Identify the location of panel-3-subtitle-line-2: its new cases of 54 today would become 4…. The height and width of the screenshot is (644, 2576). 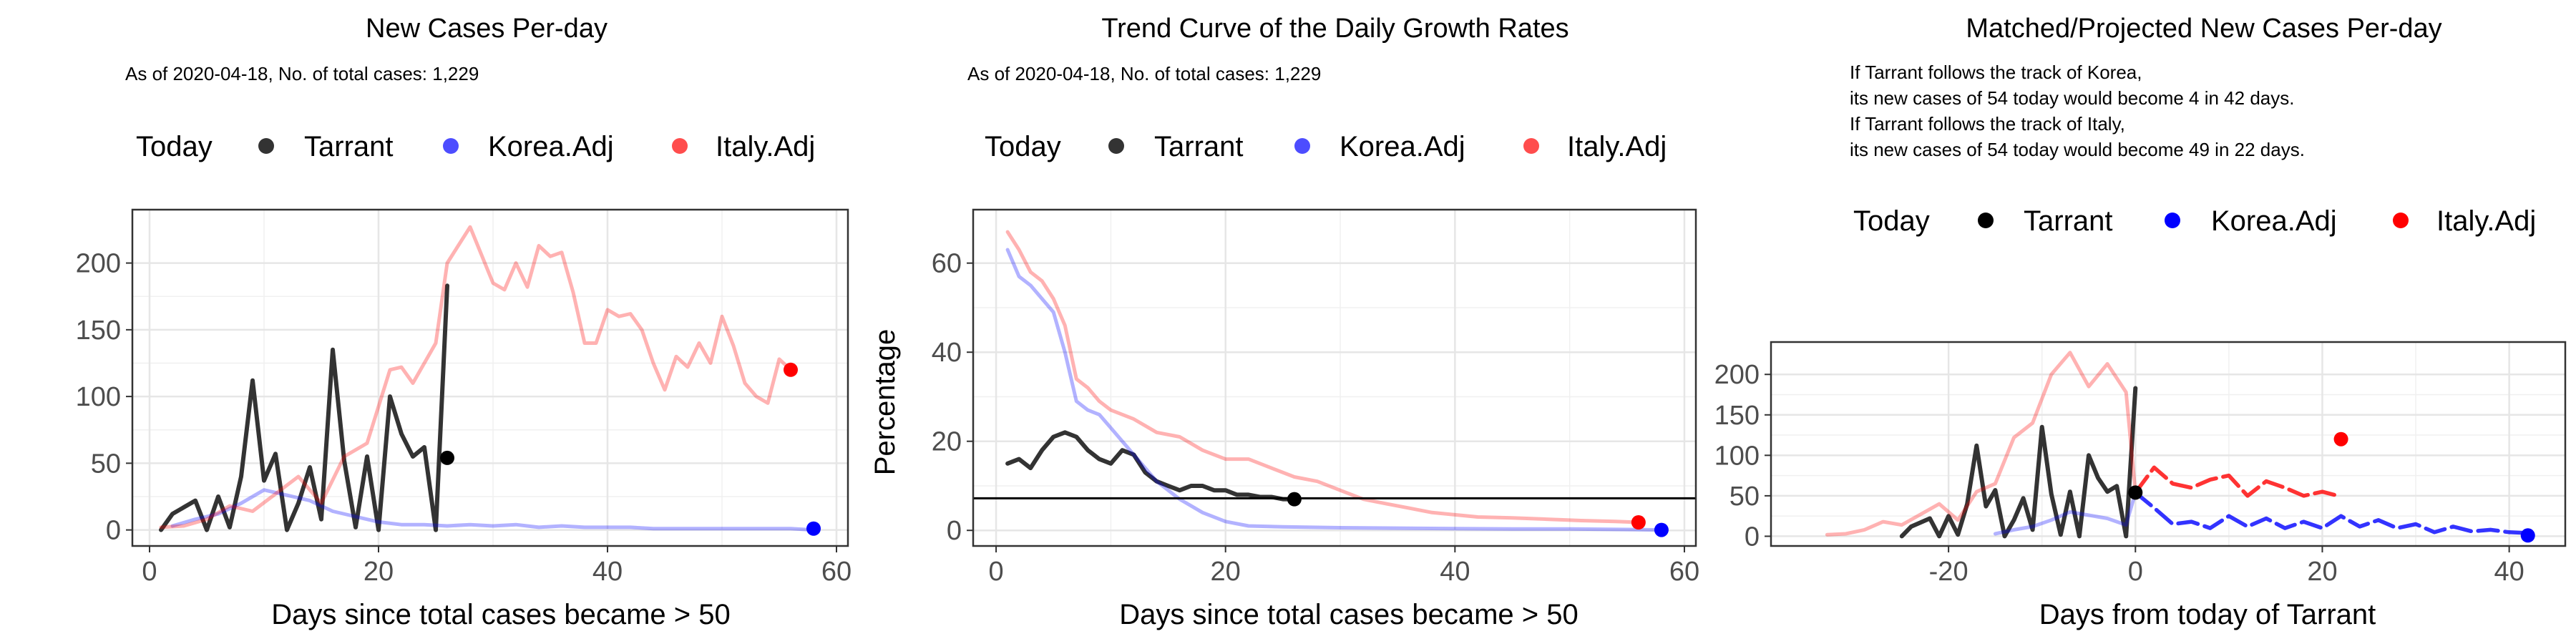
(2072, 98).